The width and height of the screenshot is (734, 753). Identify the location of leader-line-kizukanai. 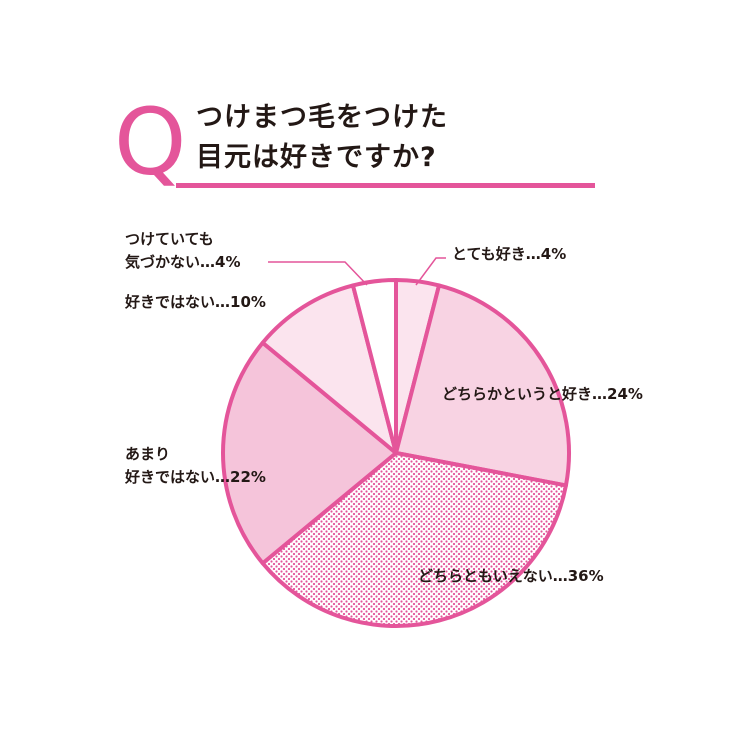
(318, 273).